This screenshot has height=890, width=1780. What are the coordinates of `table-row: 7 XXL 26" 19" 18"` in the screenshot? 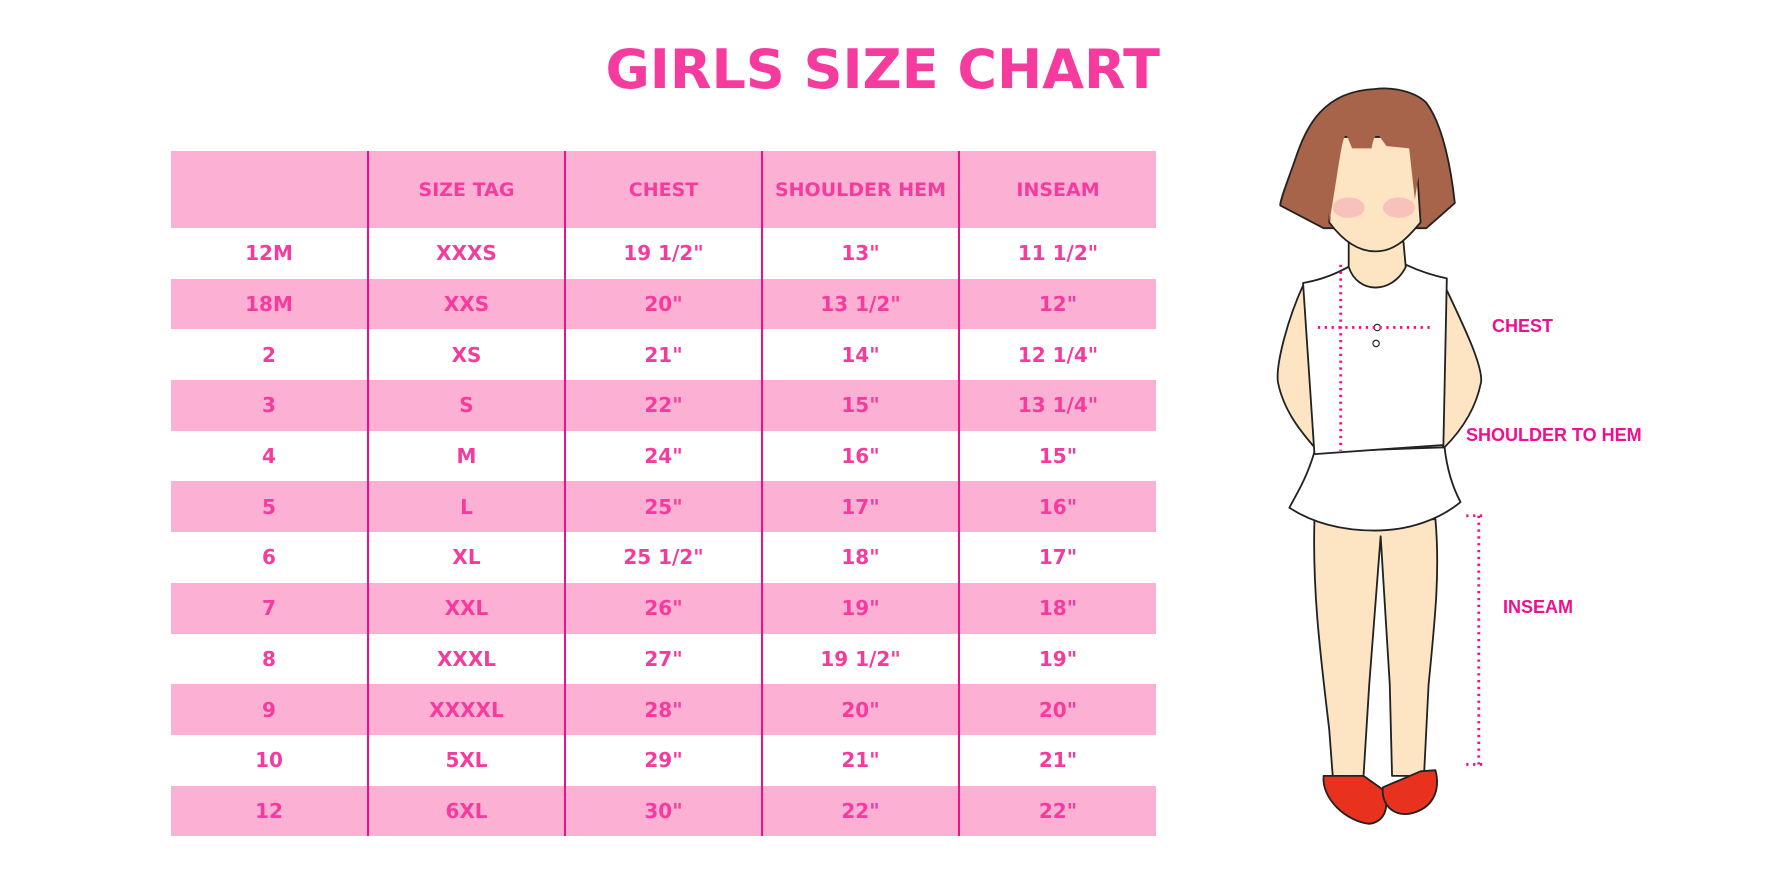 It's located at (663, 608).